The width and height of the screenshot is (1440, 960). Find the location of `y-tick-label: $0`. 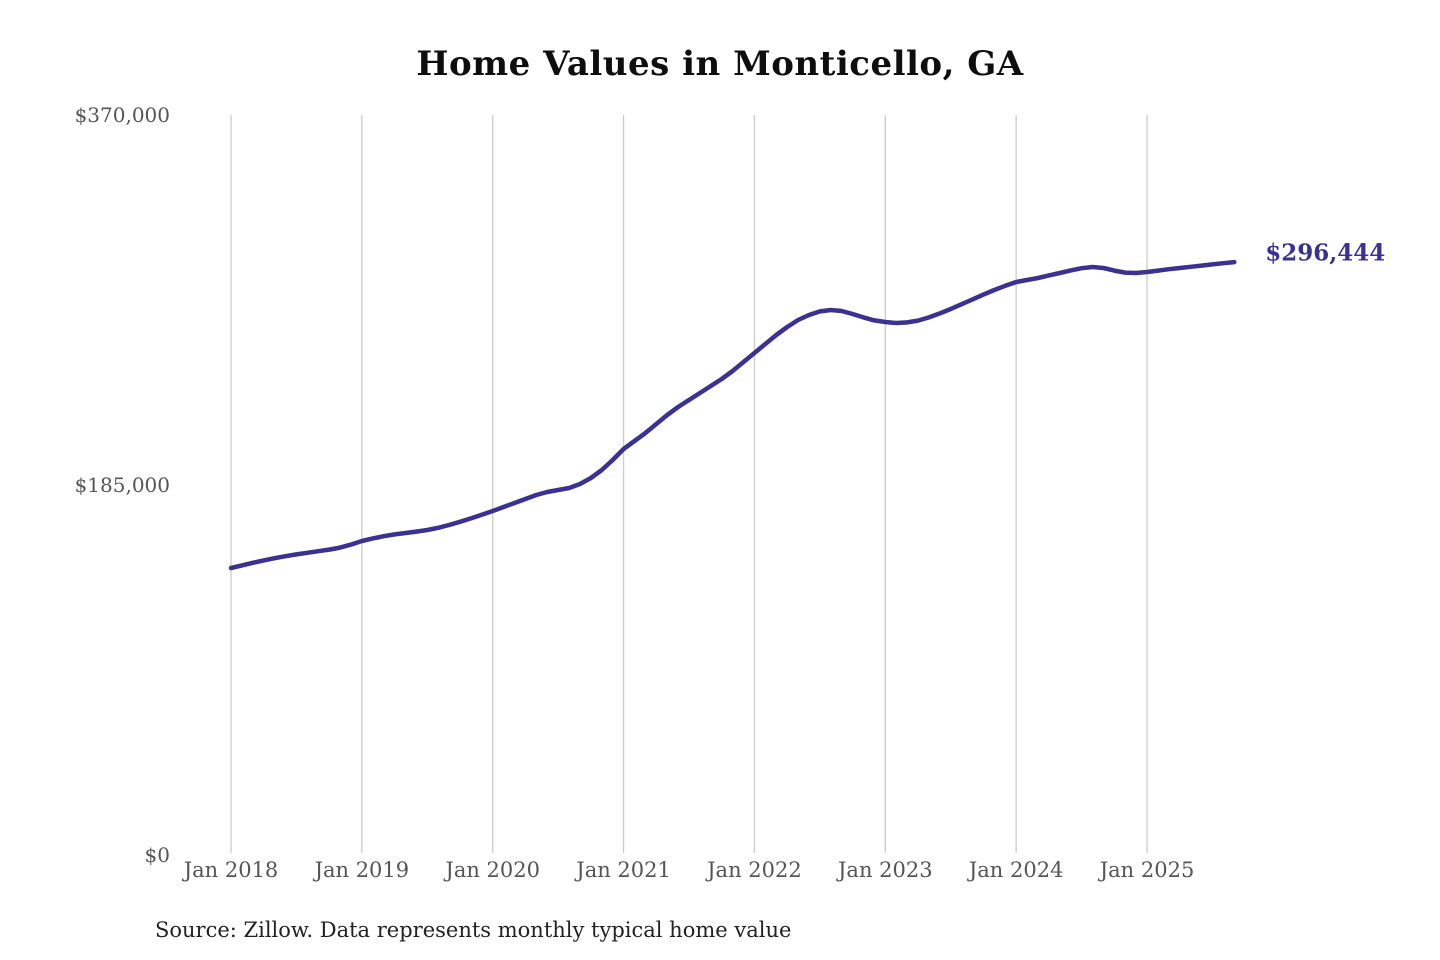

y-tick-label: $0 is located at coordinates (157, 855).